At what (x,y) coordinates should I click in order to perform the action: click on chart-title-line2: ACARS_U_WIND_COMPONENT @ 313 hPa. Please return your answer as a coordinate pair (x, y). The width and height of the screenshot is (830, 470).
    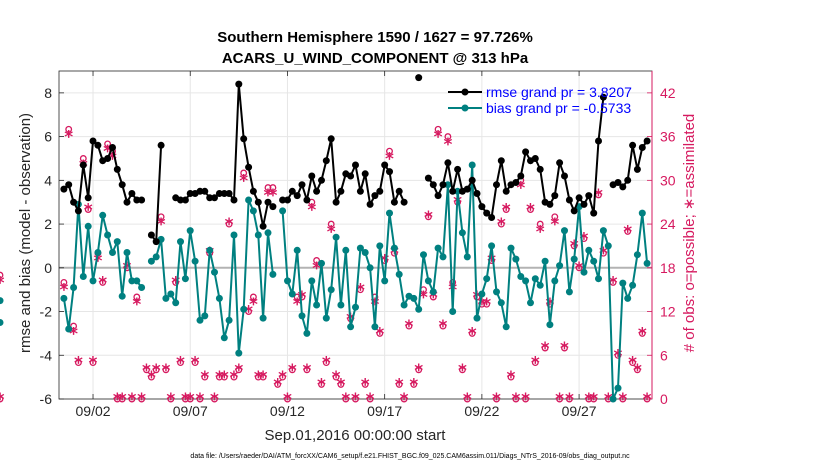
    Looking at the image, I should click on (375, 58).